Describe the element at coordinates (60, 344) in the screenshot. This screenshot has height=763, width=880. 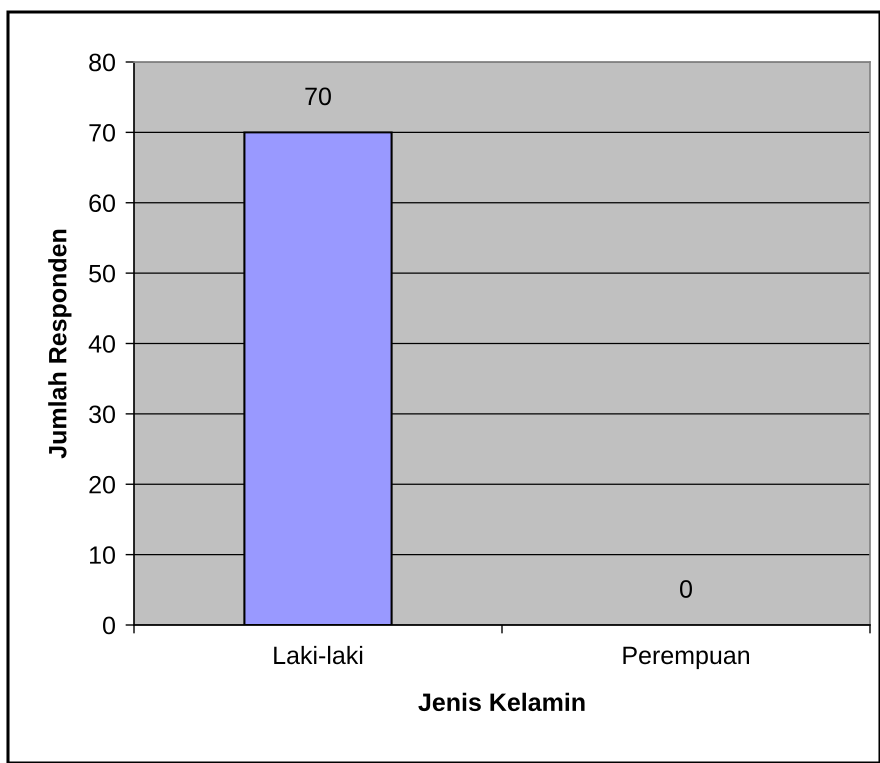
I see `y-axis-title: Jumlah Responden` at that location.